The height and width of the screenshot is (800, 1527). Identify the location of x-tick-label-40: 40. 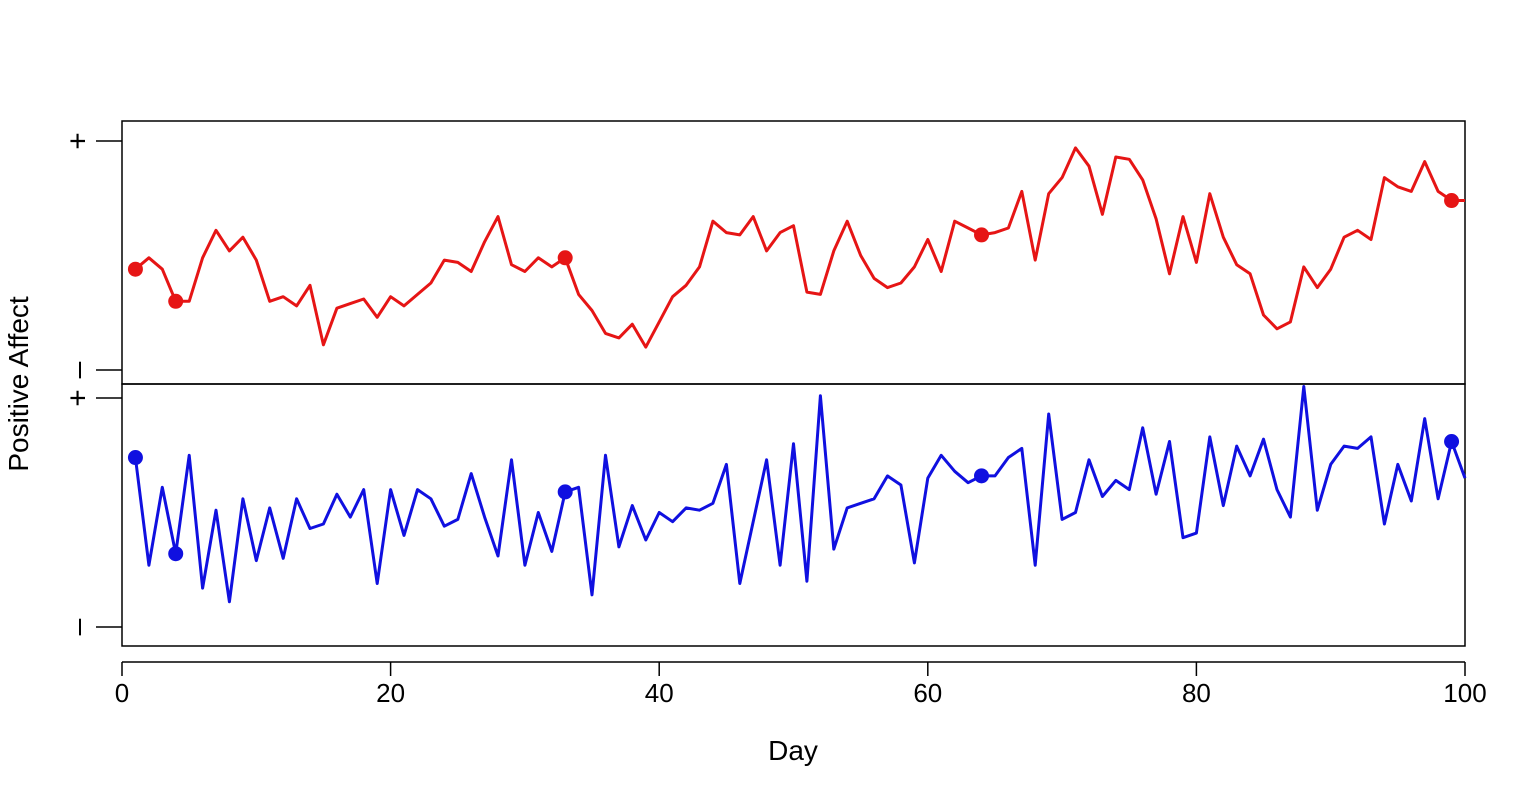
(659, 693).